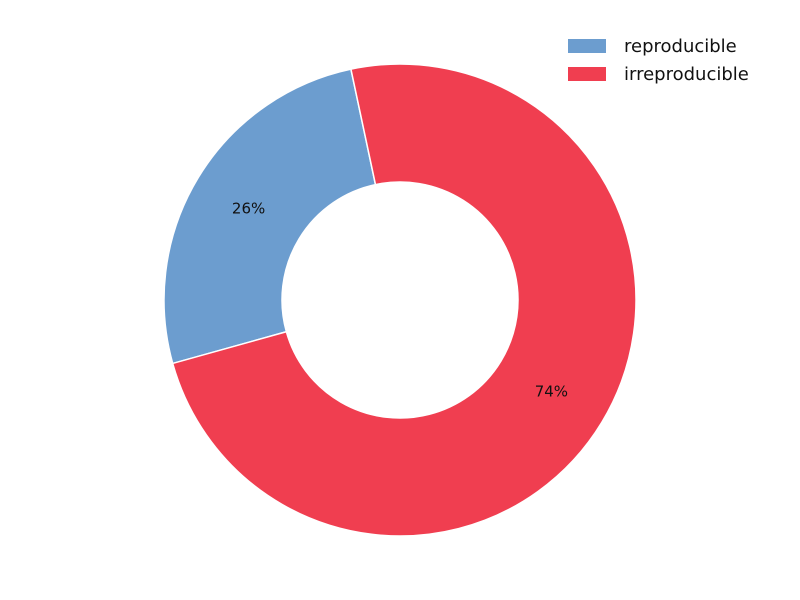 This screenshot has width=800, height=600. I want to click on legend: reproducible irreproducible, so click(658, 60).